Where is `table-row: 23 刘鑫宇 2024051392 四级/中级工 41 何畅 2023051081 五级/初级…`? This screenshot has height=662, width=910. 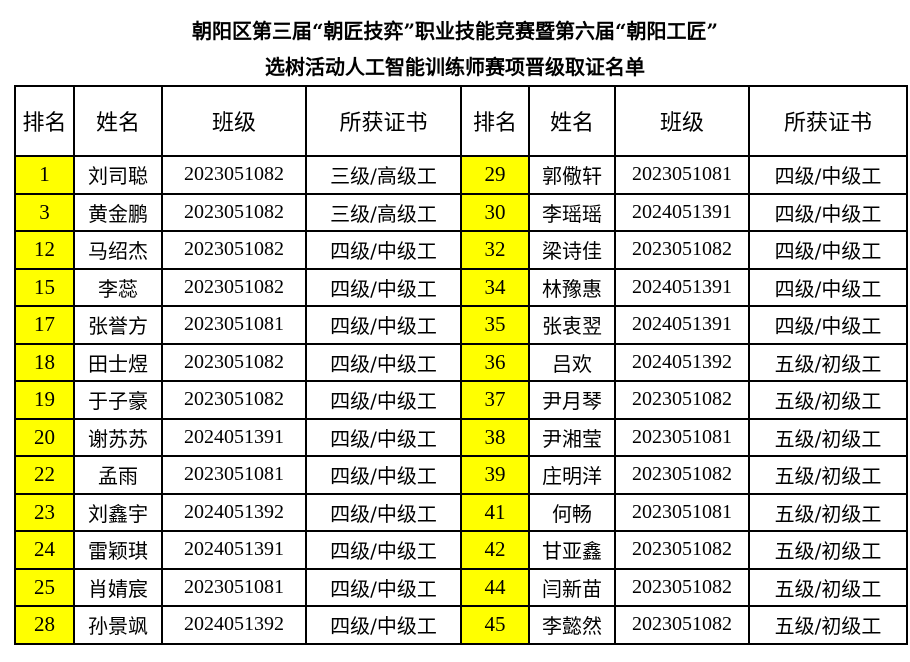
table-row: 23 刘鑫宇 2024051392 四级/中级工 41 何畅 2023051081 五级/初级… is located at coordinates (461, 512).